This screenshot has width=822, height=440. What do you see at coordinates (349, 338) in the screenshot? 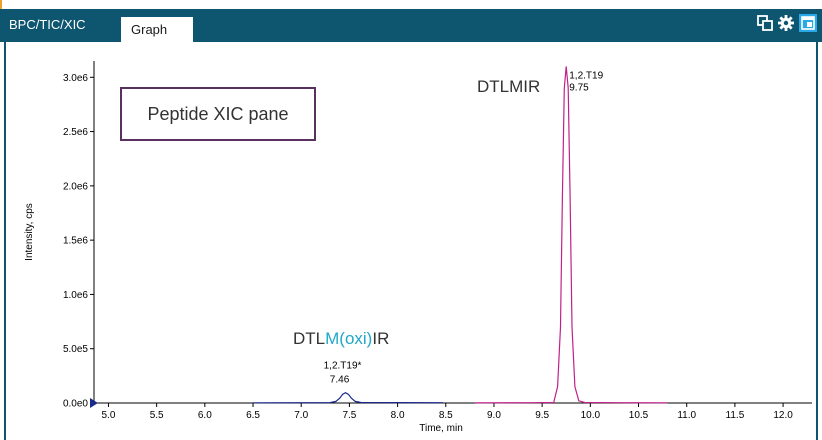
I see `oxi-modification: M(oxi)` at bounding box center [349, 338].